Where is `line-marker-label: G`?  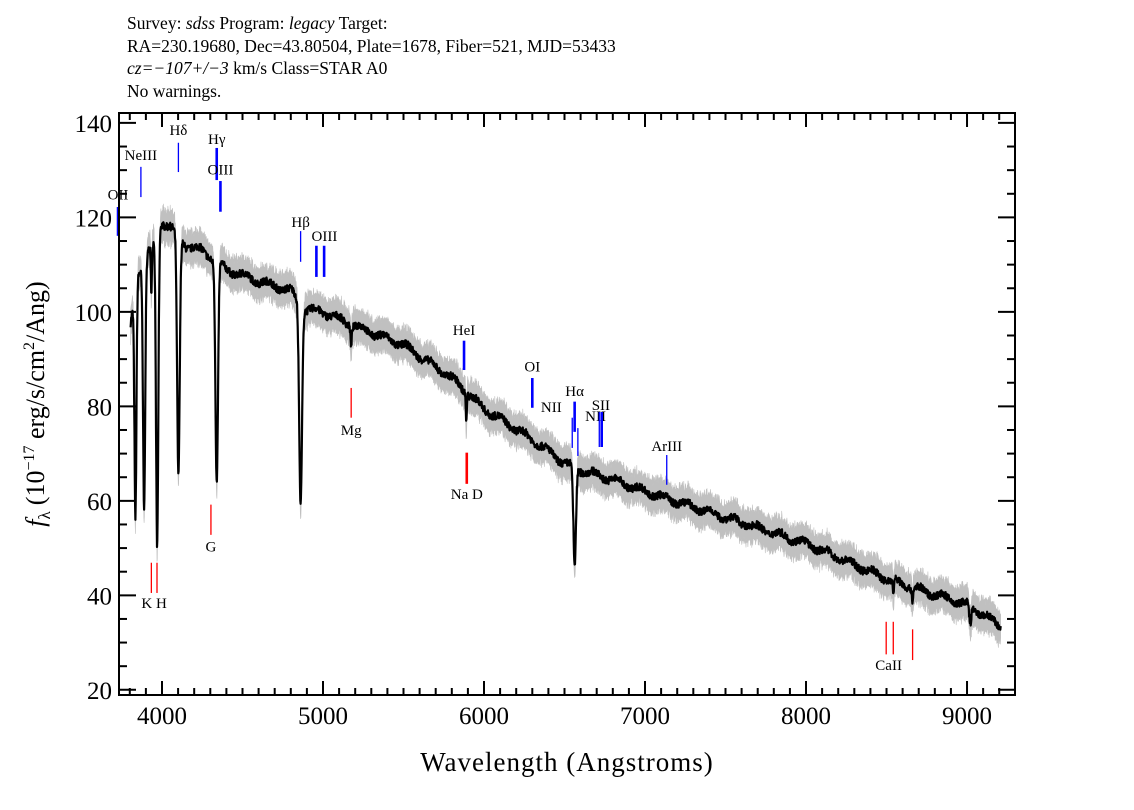
line-marker-label: G is located at coordinates (211, 548).